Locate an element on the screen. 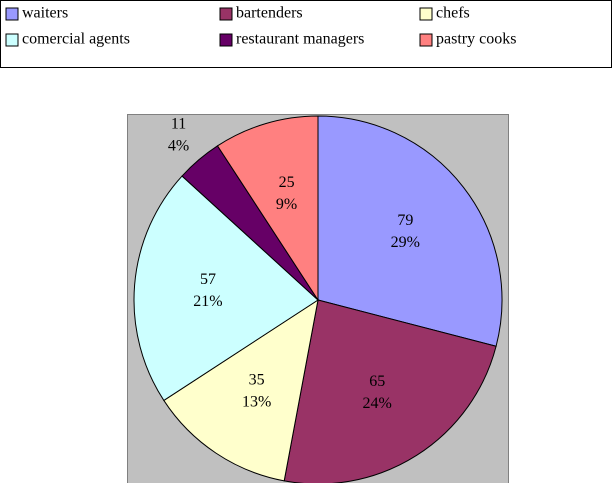 The image size is (613, 483). data-label: 25 is located at coordinates (287, 182).